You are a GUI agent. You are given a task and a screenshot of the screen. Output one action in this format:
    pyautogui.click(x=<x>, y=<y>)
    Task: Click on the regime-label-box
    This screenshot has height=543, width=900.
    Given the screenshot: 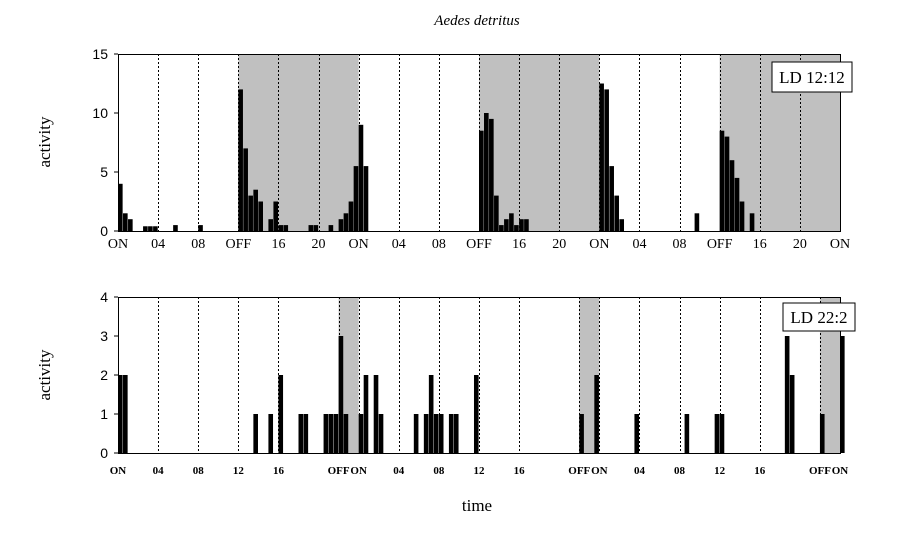 What is the action you would take?
    pyautogui.click(x=819, y=317)
    